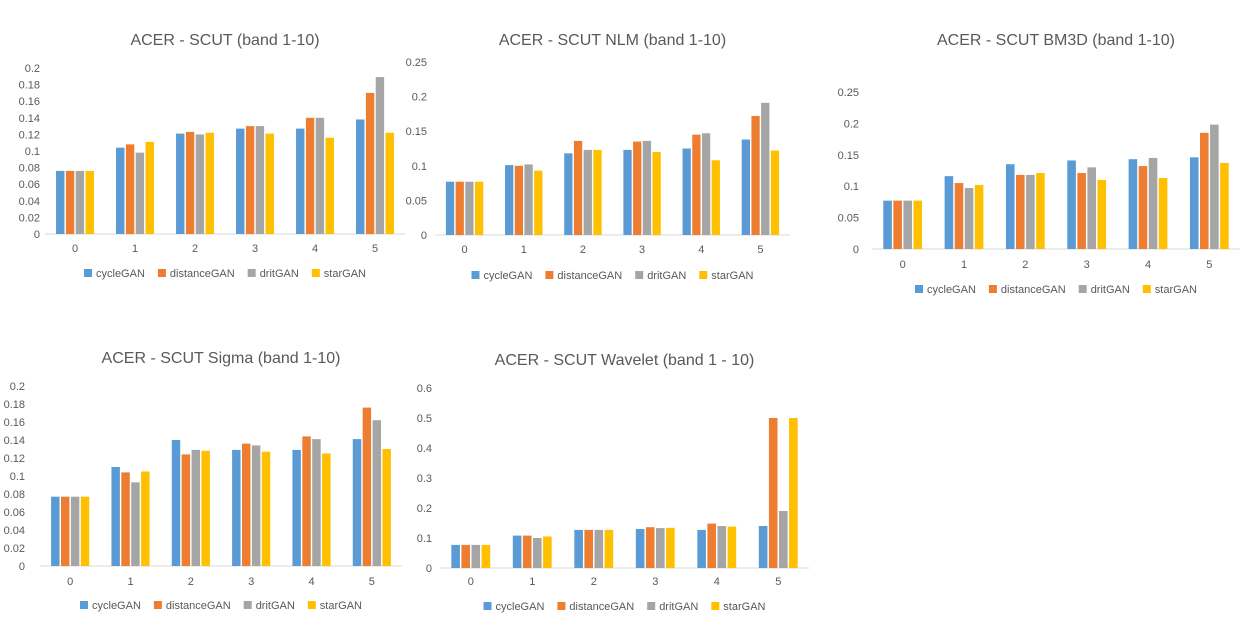 This screenshot has width=1256, height=637. I want to click on y-tick-label: 0.08, so click(29, 169).